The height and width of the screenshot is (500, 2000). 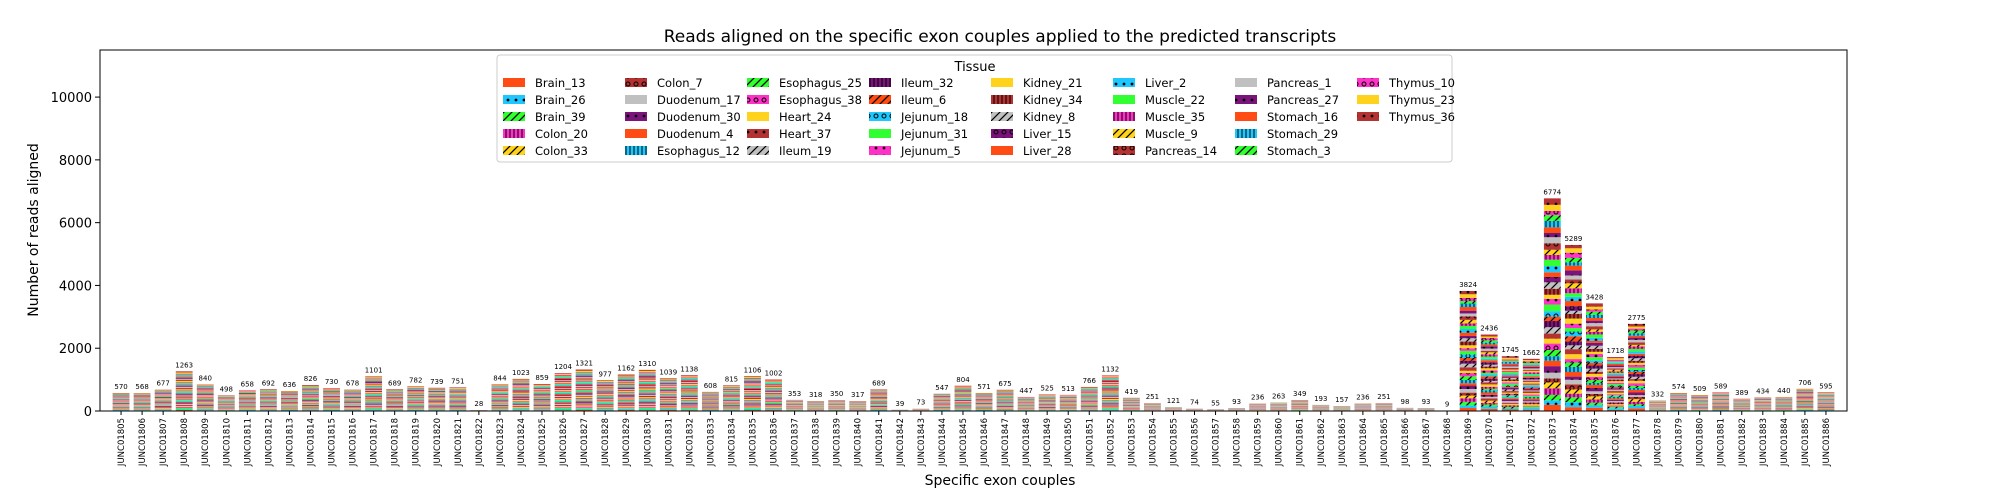 What do you see at coordinates (1805, 383) in the screenshot?
I see `bar-value-label: 706` at bounding box center [1805, 383].